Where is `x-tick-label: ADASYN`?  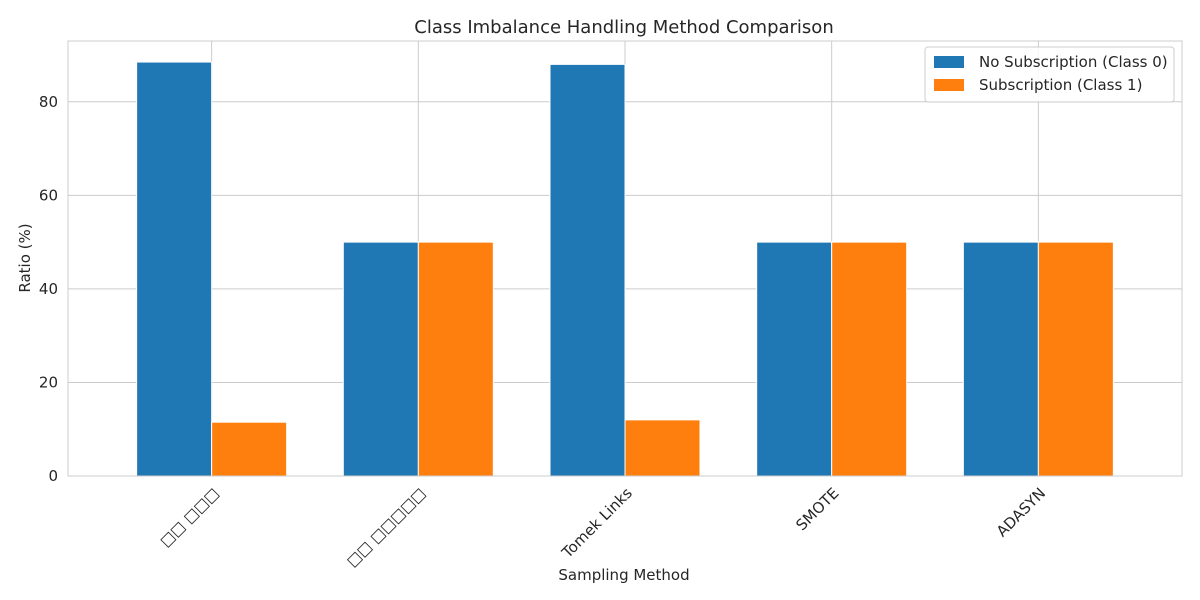 x-tick-label: ADASYN is located at coordinates (1021, 512).